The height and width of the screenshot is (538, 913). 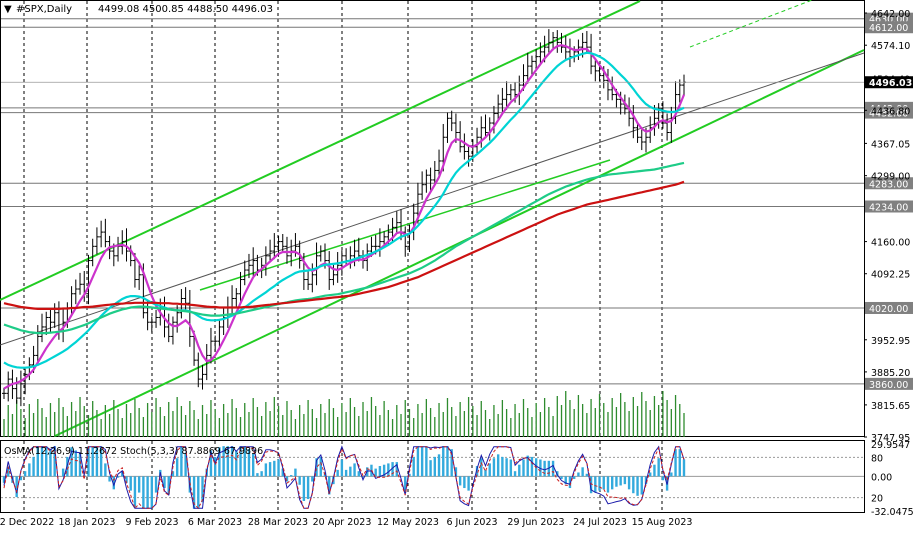 What do you see at coordinates (408, 522) in the screenshot?
I see `time-tick-label: 12 May 2023` at bounding box center [408, 522].